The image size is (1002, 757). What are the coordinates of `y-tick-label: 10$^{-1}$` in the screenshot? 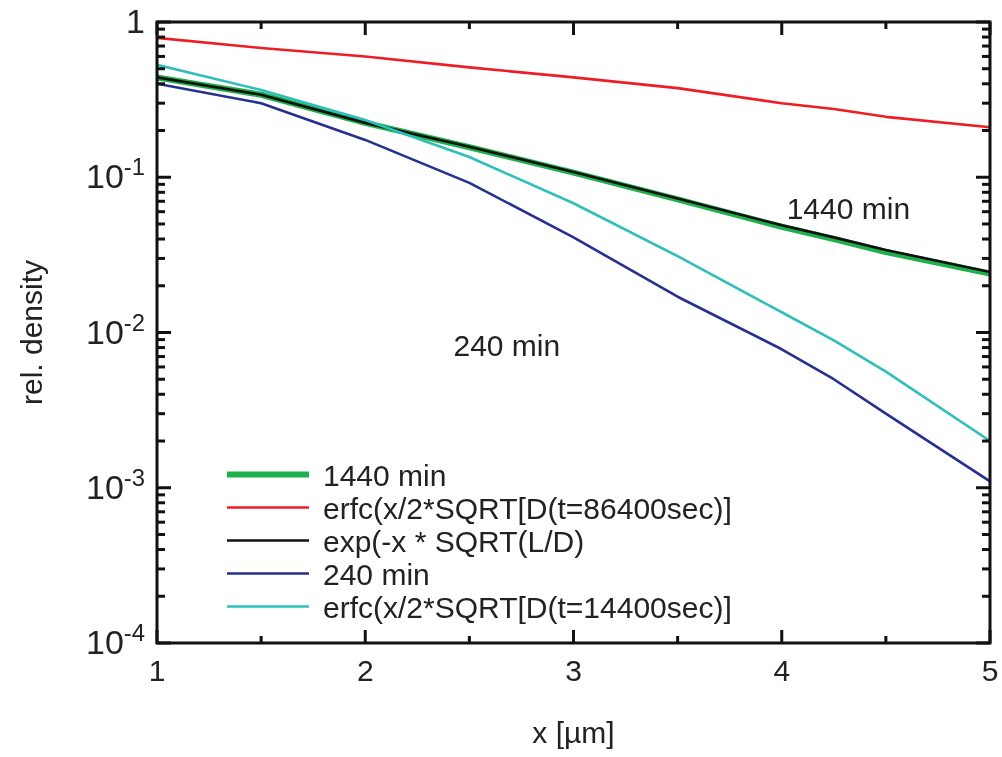 It's located at (115, 174).